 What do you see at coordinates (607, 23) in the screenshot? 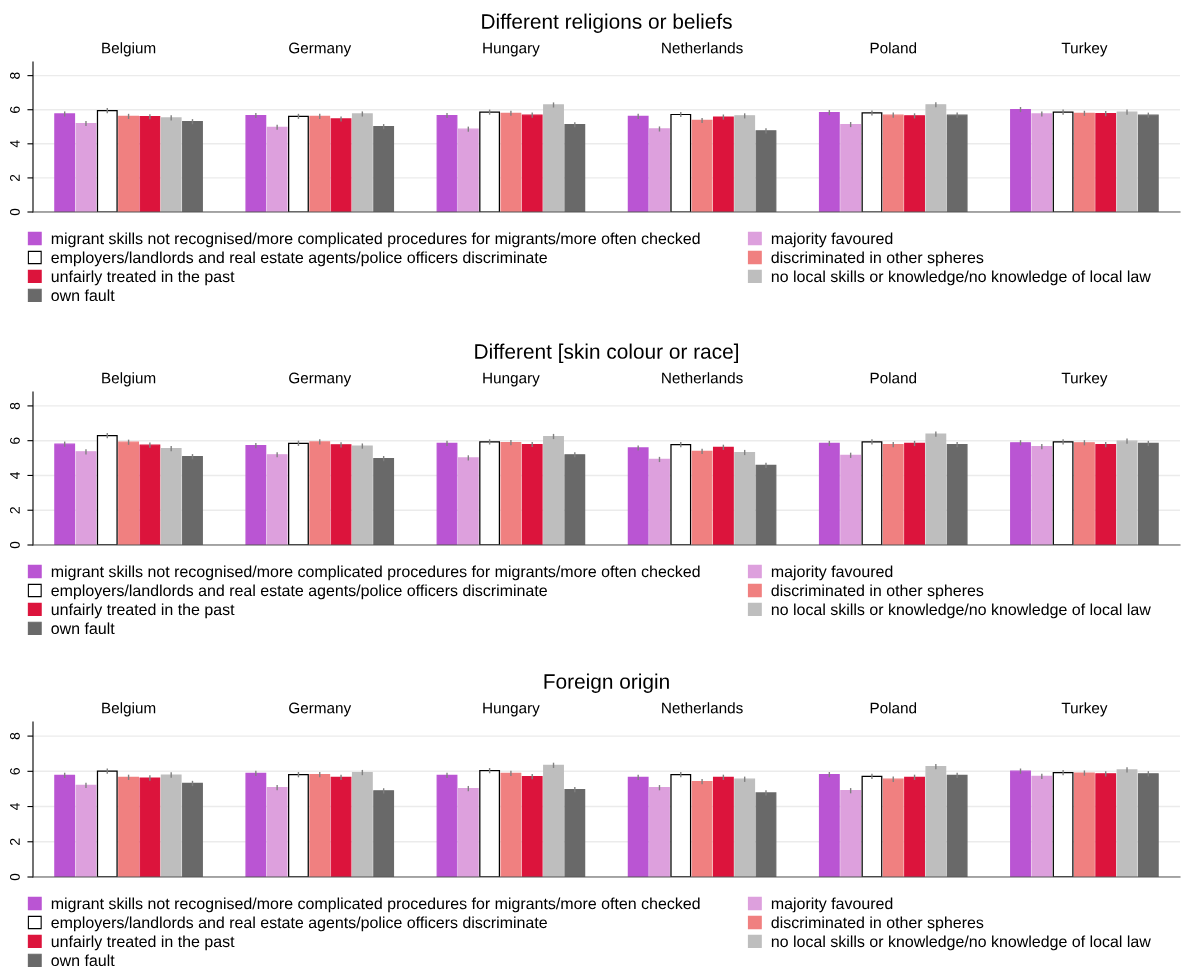
I see `chart-title: Different religions or beliefs` at bounding box center [607, 23].